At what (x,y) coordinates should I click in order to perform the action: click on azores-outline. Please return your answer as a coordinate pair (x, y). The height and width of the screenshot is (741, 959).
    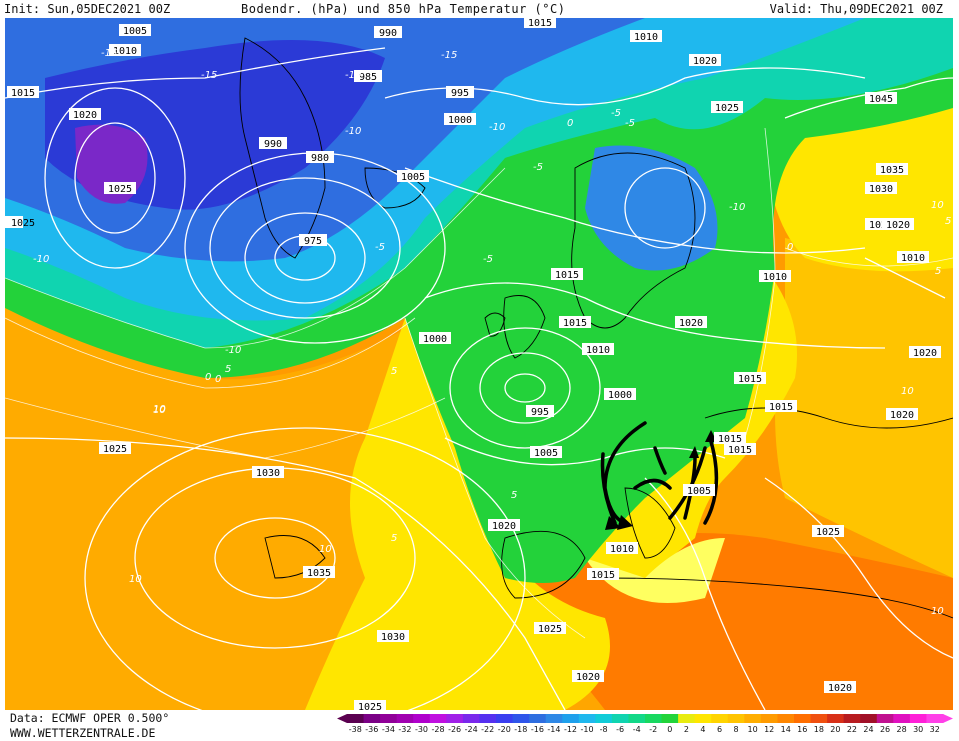
    Looking at the image, I should click on (295, 557).